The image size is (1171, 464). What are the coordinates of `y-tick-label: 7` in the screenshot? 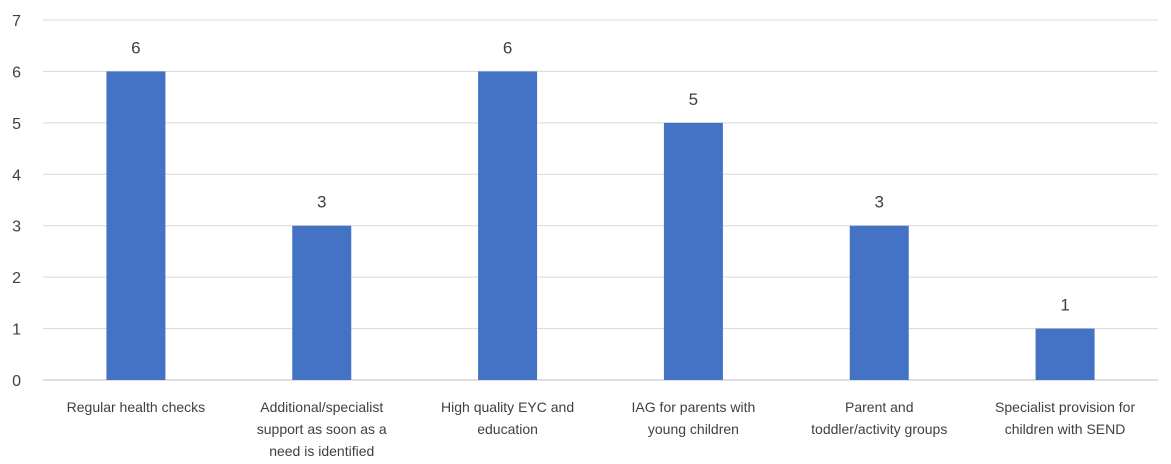 It's located at (16, 21).